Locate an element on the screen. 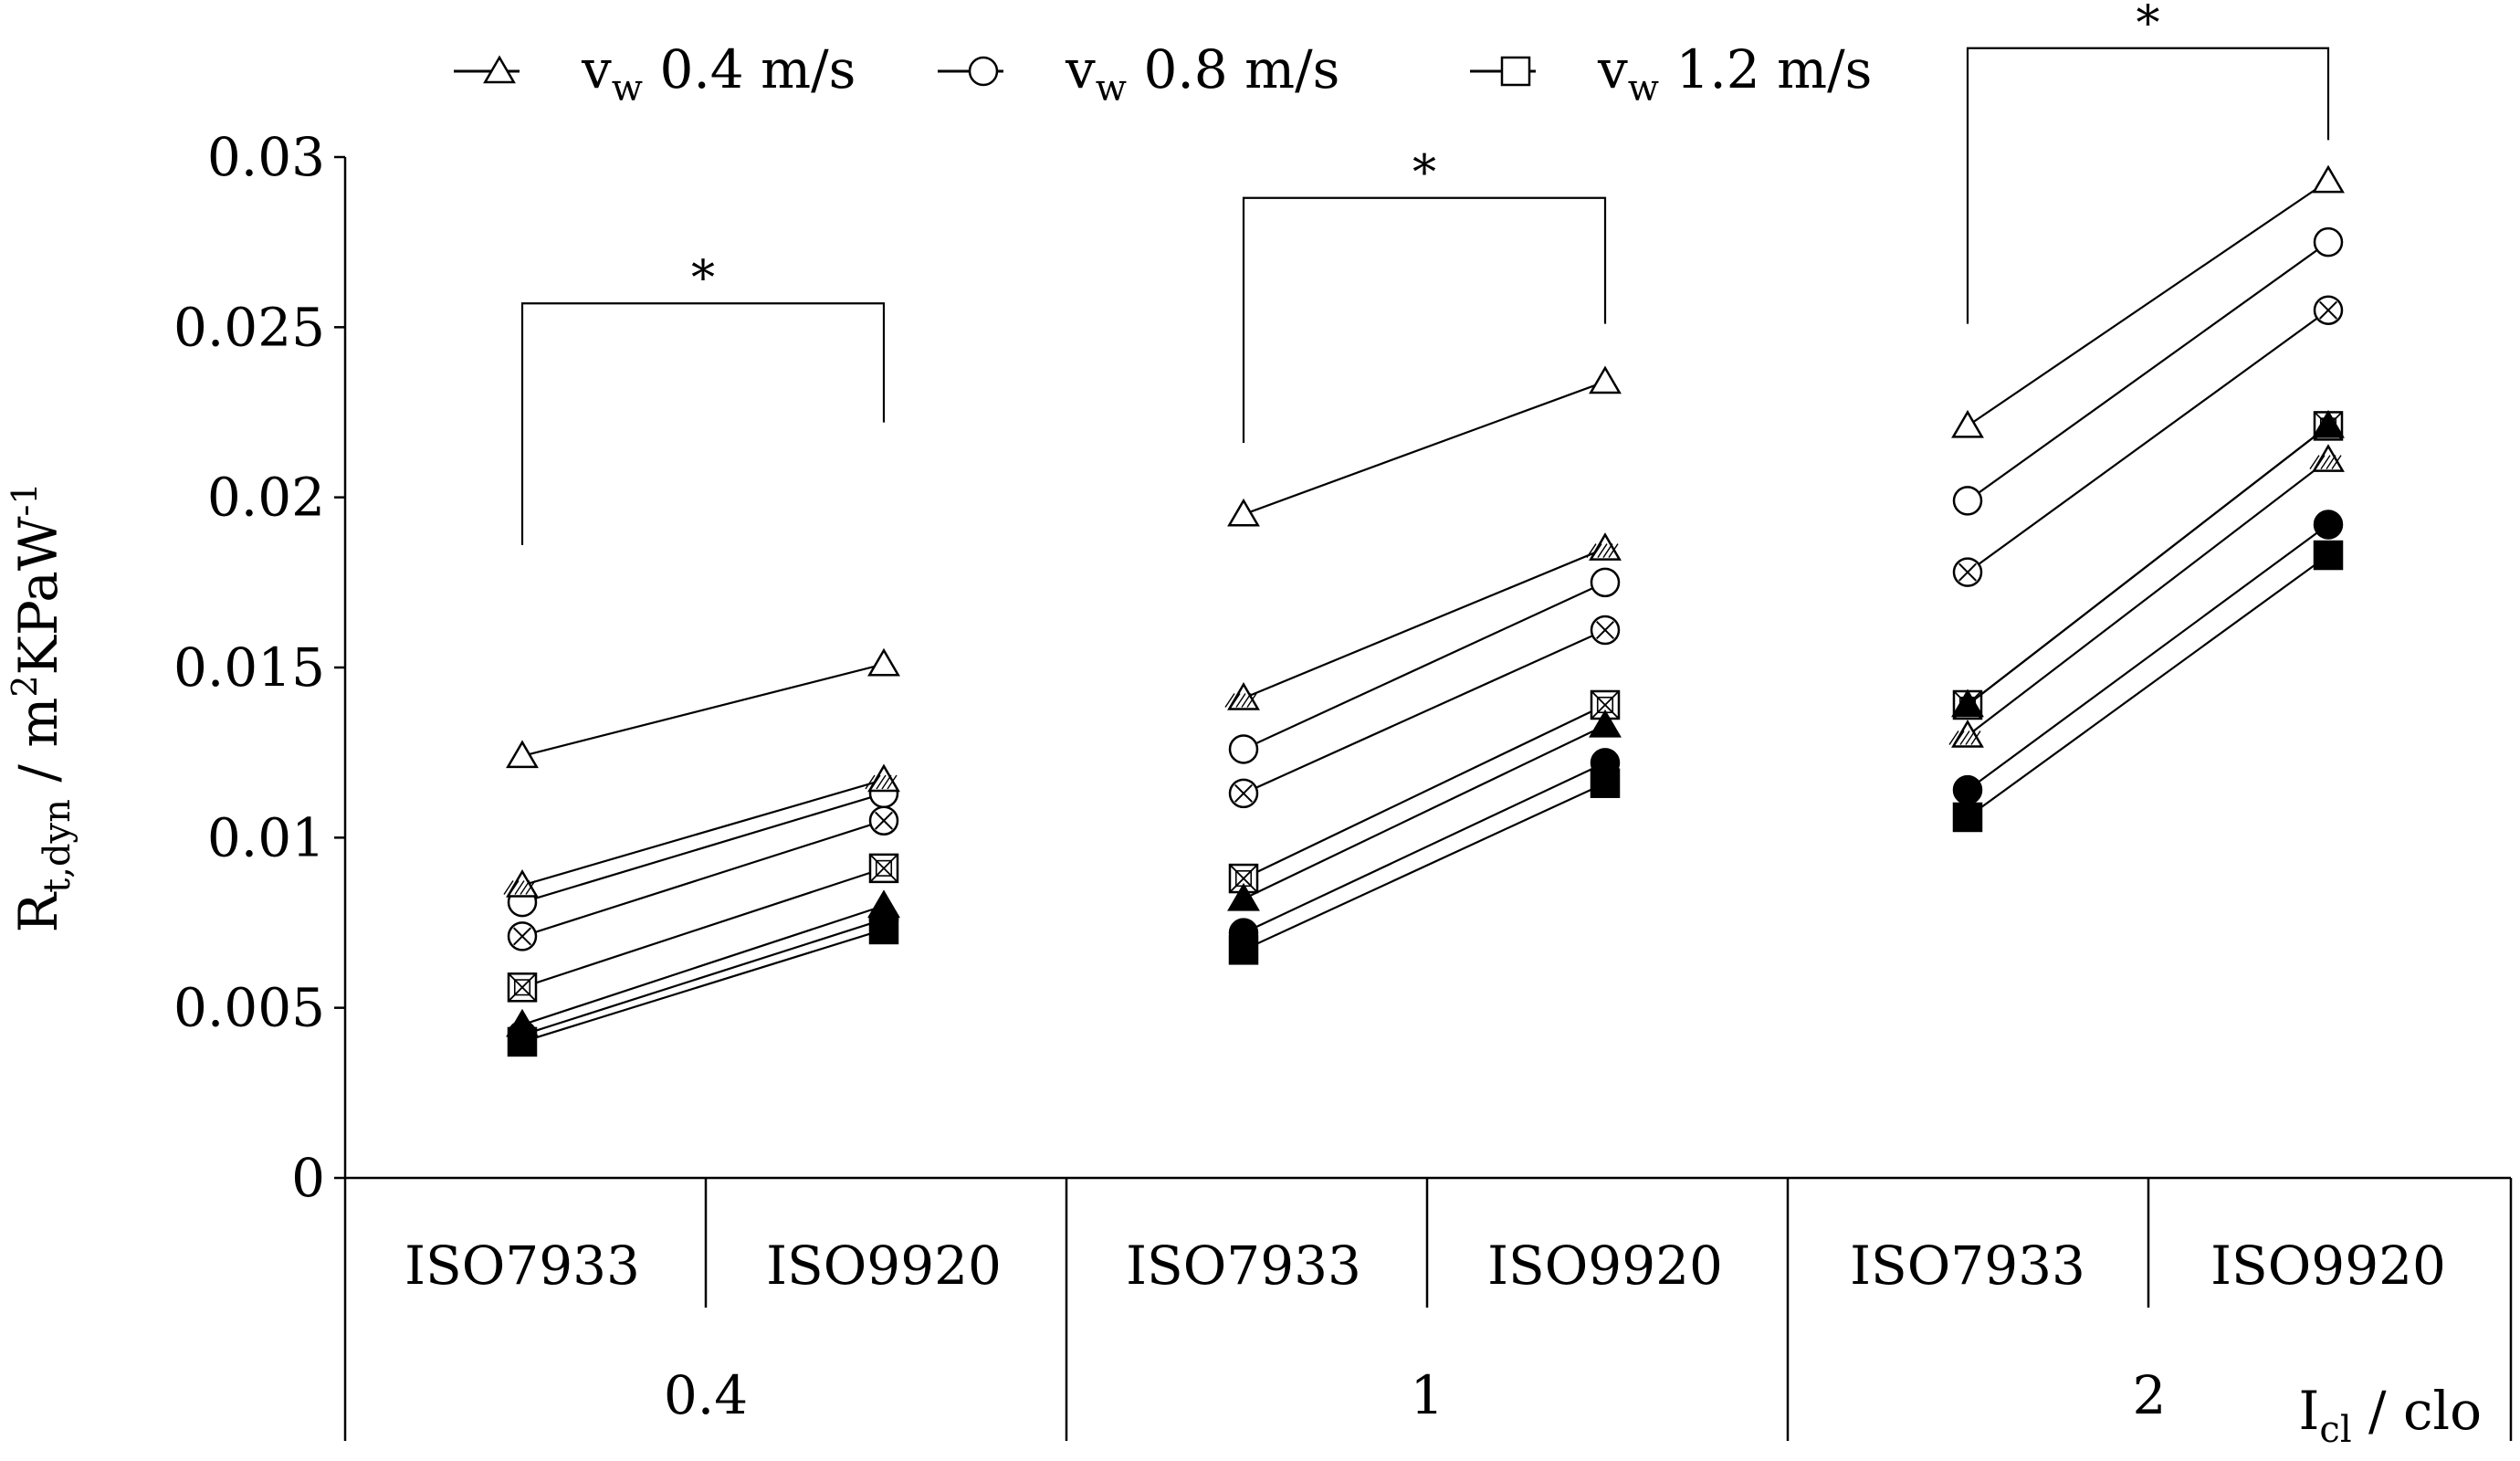  legend-item: vw 0.4 m/s is located at coordinates (655, 74).